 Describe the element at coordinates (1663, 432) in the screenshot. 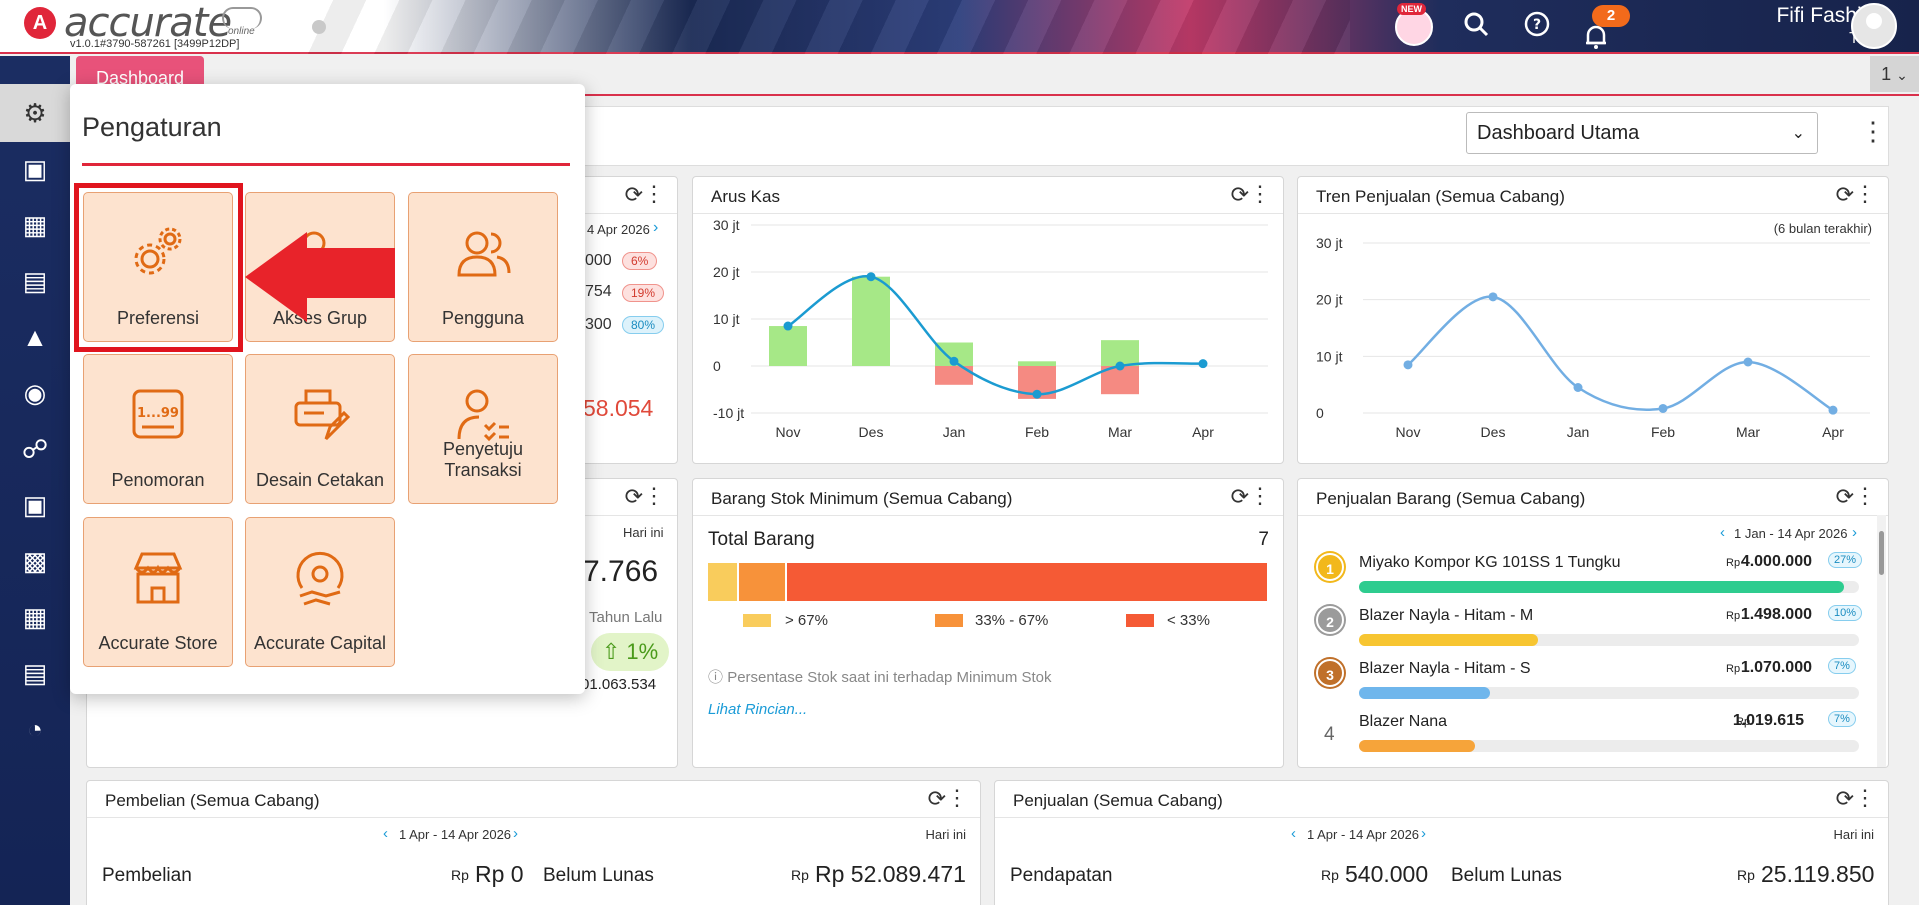

I see `x-tick-label: Feb` at that location.